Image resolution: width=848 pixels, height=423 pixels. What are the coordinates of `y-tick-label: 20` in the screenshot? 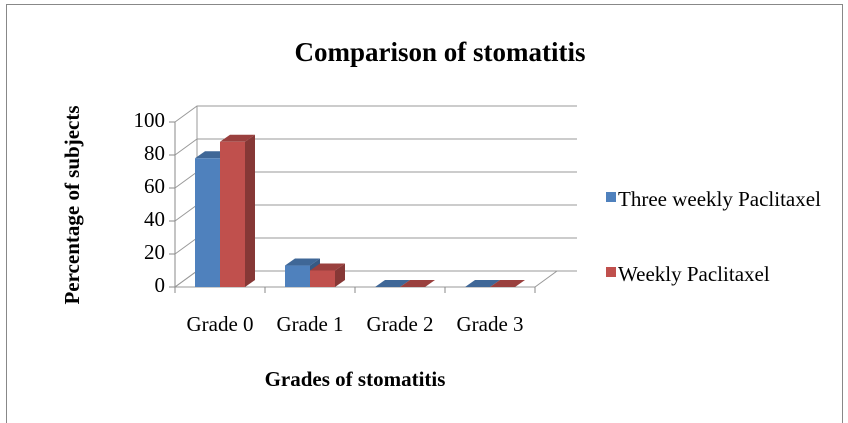 It's located at (154, 252).